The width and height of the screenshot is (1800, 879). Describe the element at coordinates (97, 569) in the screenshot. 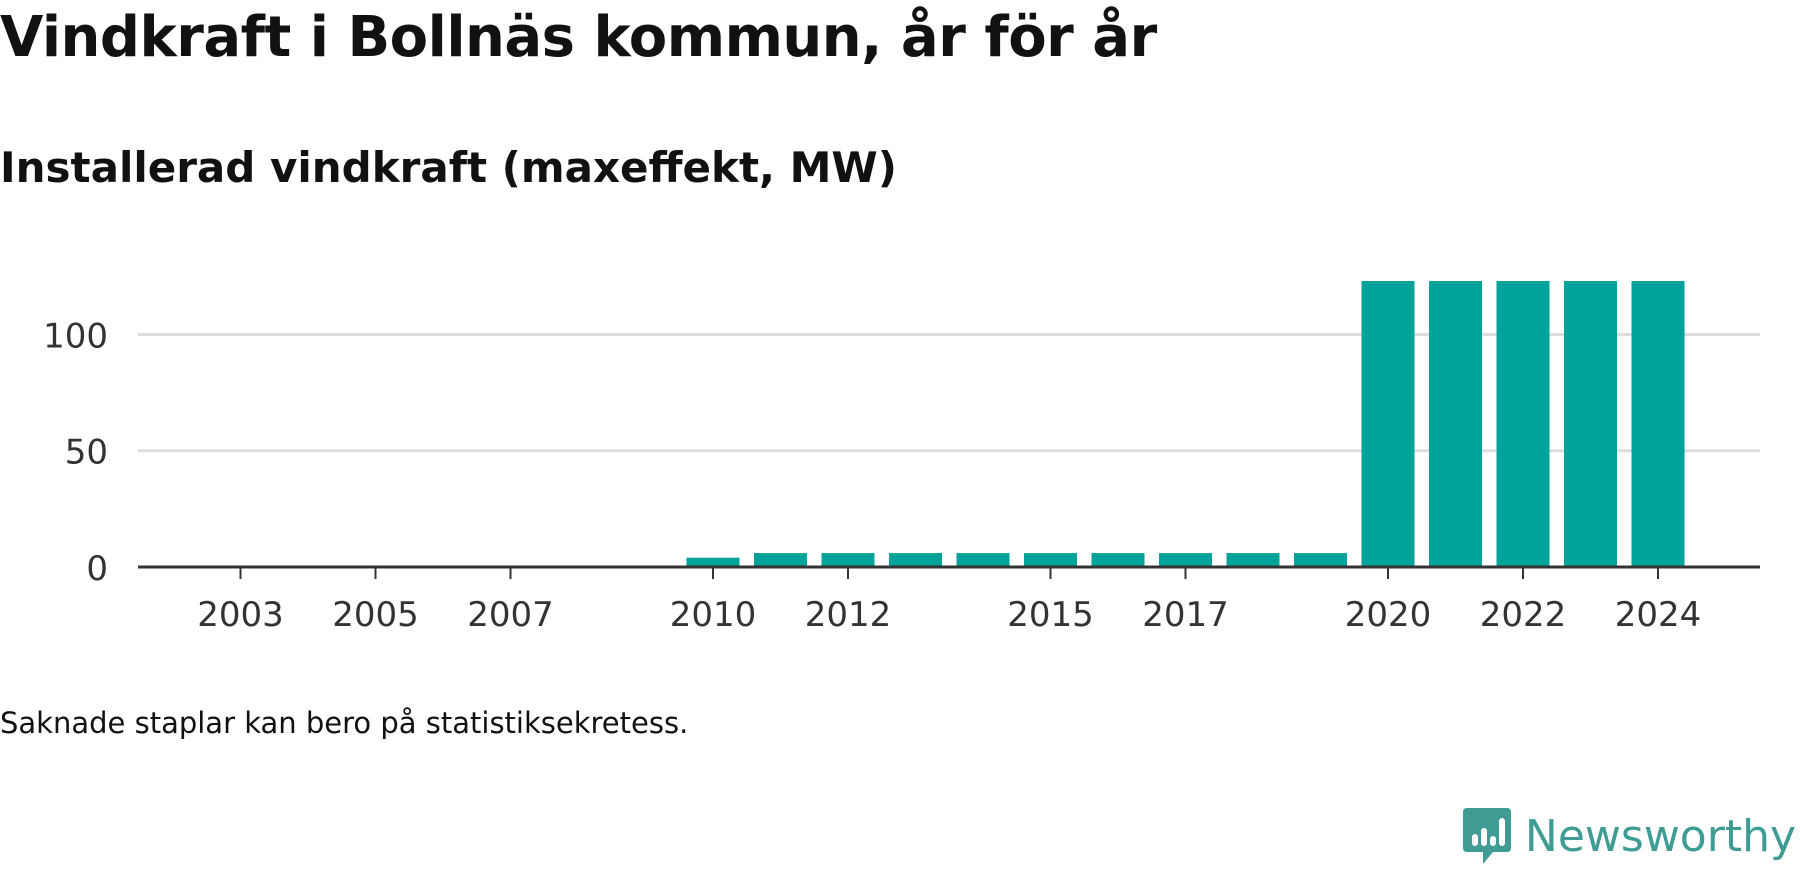

I see `y-tick-label: 0` at that location.